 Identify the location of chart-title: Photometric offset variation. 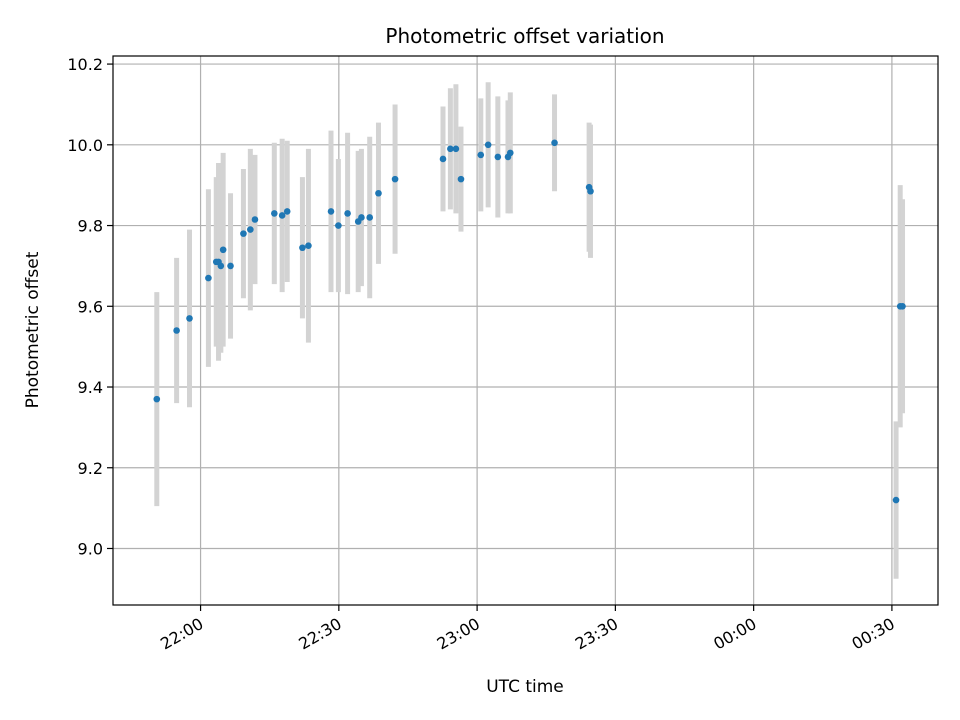
(524, 36).